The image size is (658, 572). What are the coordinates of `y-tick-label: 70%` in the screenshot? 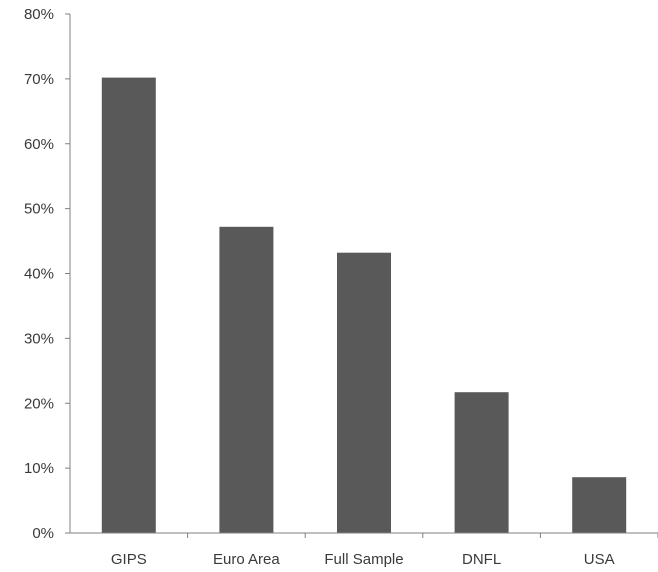 It's located at (39, 79).